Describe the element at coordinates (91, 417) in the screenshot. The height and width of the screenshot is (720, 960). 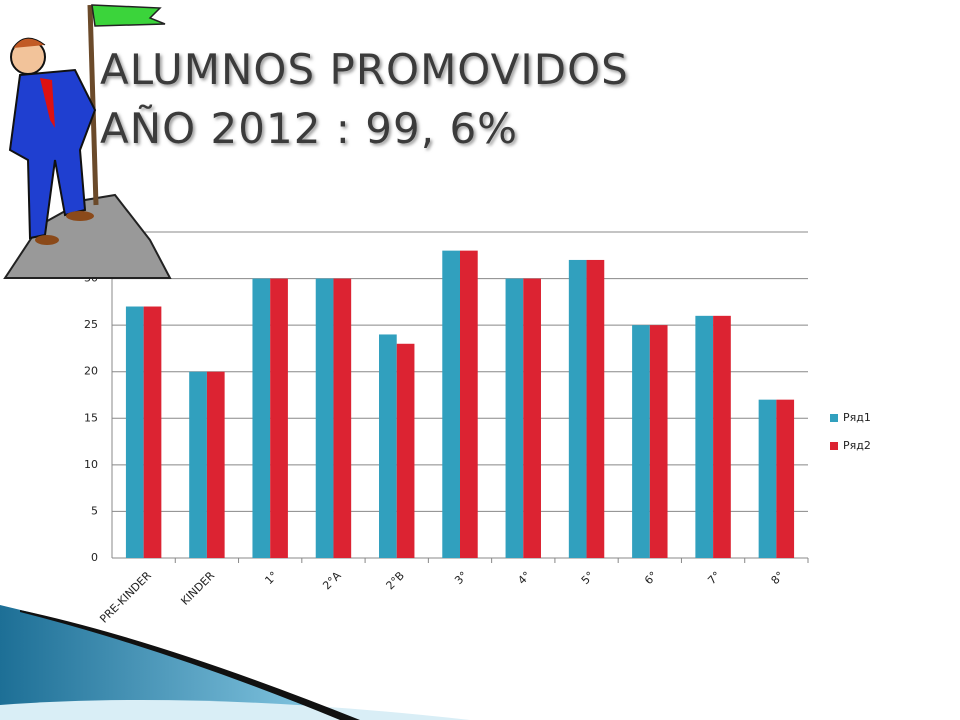
I see `y-tick-label: 15` at that location.